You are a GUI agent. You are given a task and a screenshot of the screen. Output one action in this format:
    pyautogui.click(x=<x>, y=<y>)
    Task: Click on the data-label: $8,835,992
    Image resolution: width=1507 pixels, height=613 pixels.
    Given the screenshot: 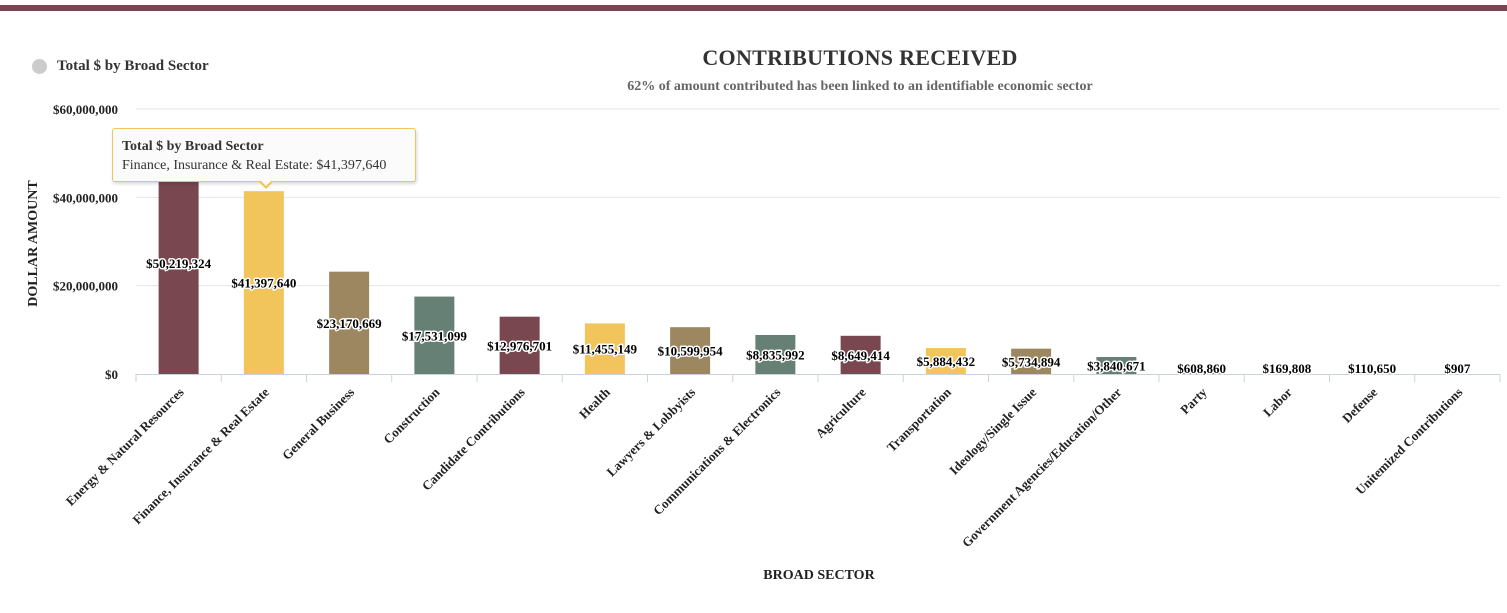 What is the action you would take?
    pyautogui.click(x=775, y=354)
    